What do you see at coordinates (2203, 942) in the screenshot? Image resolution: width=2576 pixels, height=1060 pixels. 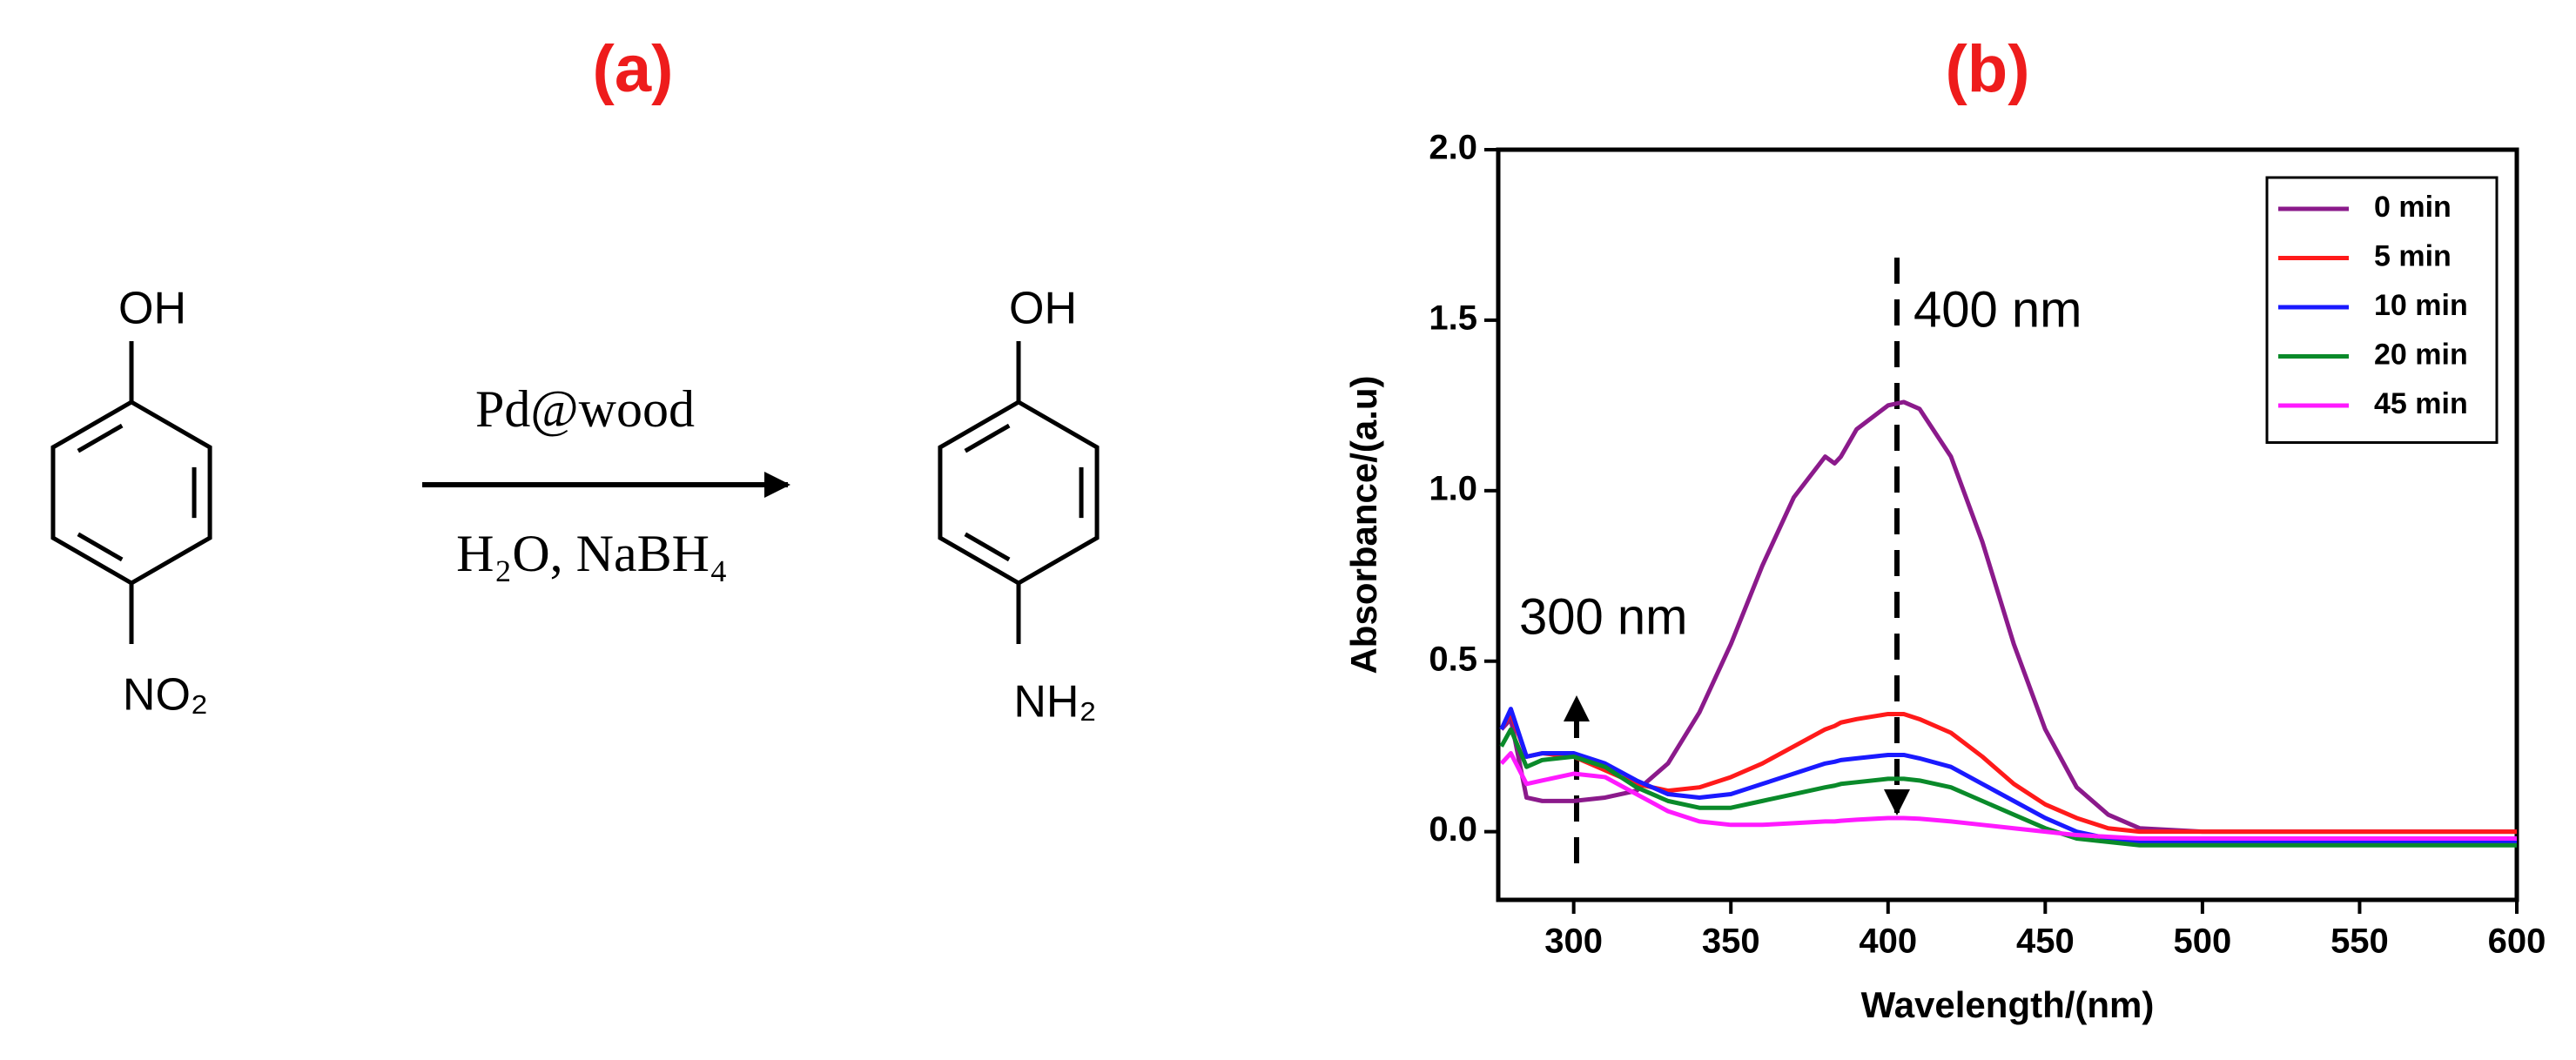 I see `x-tick-label: 500` at bounding box center [2203, 942].